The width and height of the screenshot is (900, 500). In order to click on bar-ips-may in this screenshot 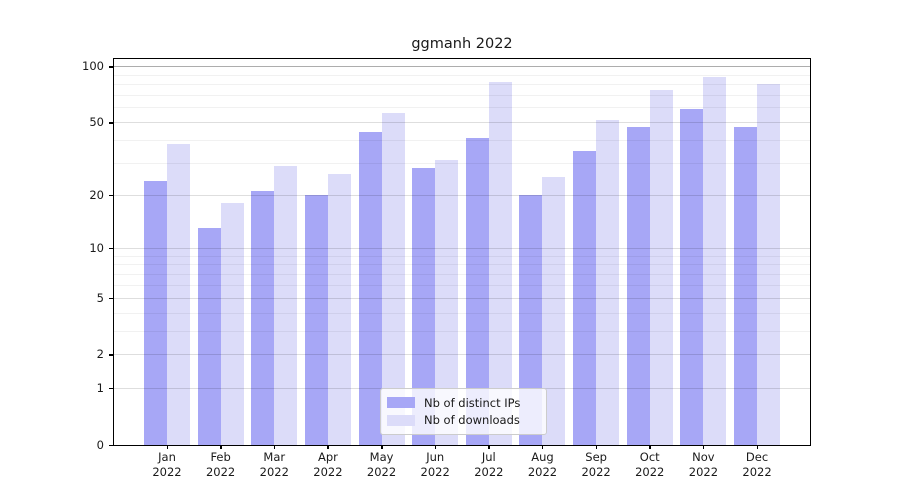, I will do `click(370, 288)`.